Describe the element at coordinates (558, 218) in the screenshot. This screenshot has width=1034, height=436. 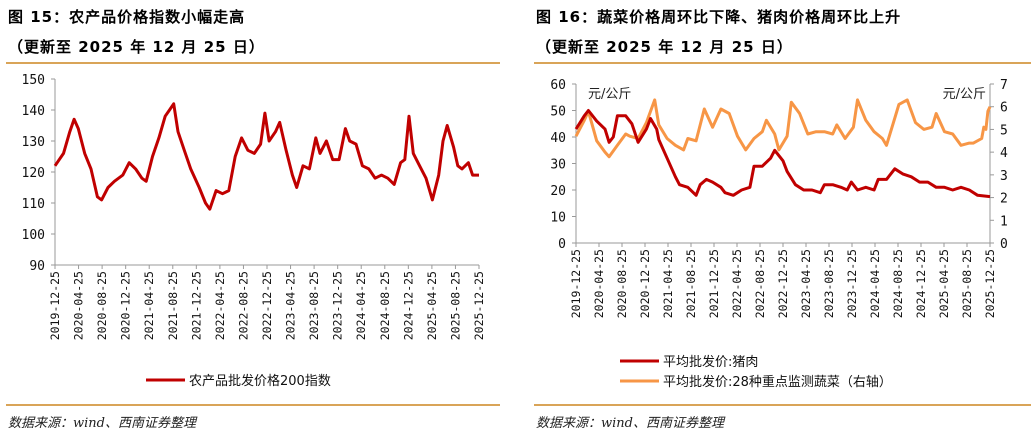
I see `left-y-tick-label: 10` at that location.